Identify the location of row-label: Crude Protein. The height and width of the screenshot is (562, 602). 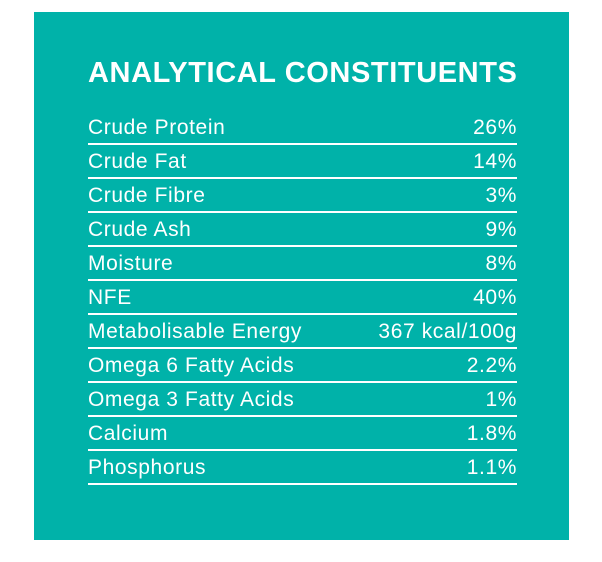
(157, 127).